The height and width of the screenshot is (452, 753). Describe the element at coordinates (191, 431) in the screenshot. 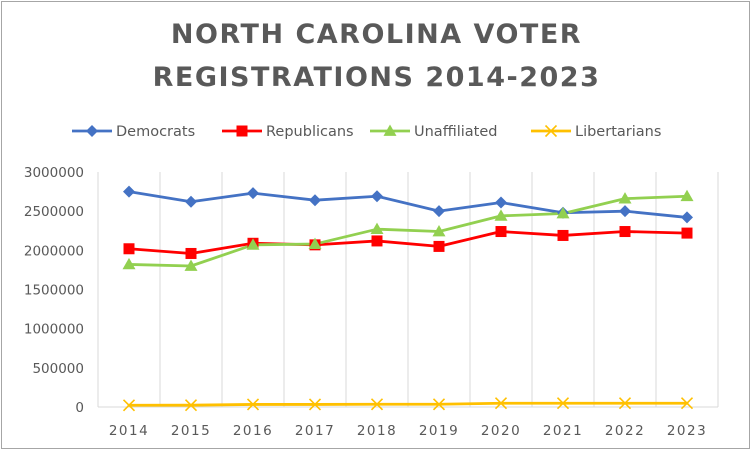

I see `x-tick-label: 2015` at that location.